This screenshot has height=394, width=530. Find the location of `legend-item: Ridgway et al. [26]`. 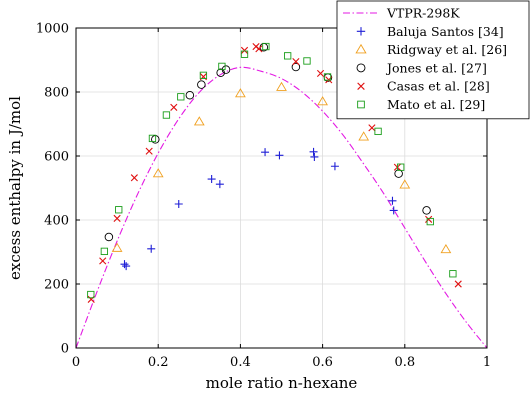

legend-item: Ridgway et al. [26] is located at coordinates (431, 49).